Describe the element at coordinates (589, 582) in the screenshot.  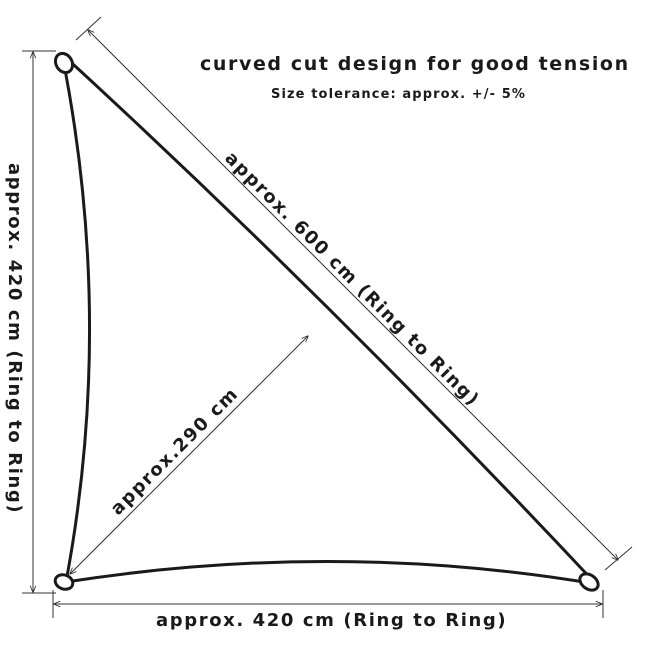
I see `corner-ring-bottom-right` at that location.